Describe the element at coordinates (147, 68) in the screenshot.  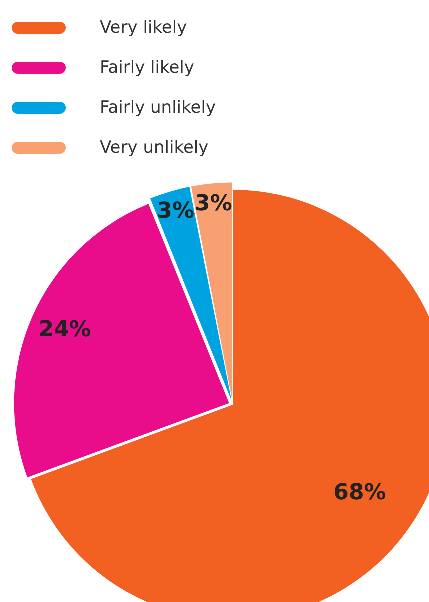
I see `legend-label: Fairly likely` at that location.